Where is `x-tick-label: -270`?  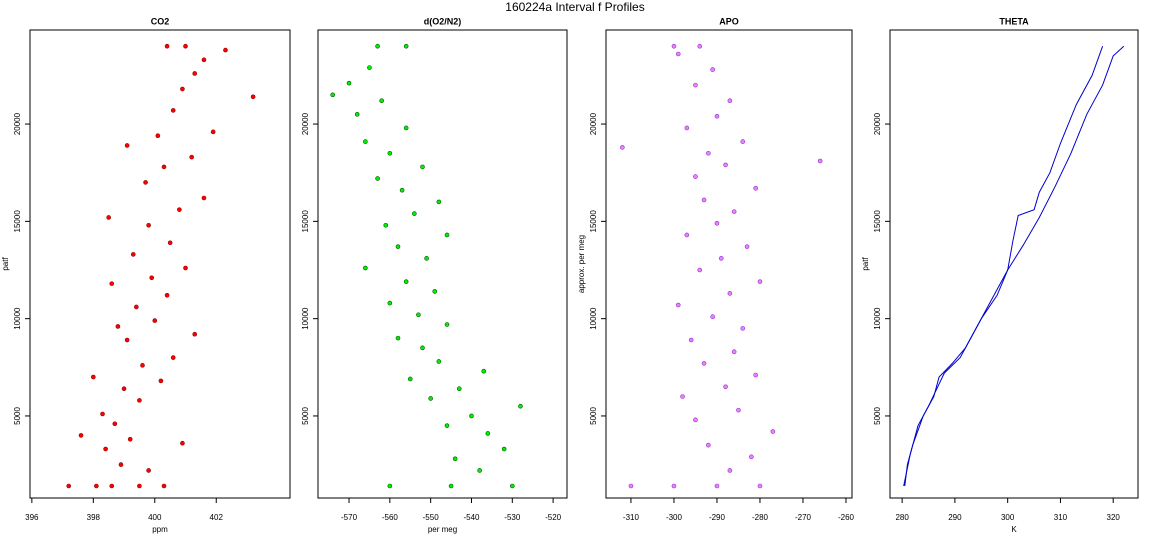
x-tick-label: -270 is located at coordinates (803, 517).